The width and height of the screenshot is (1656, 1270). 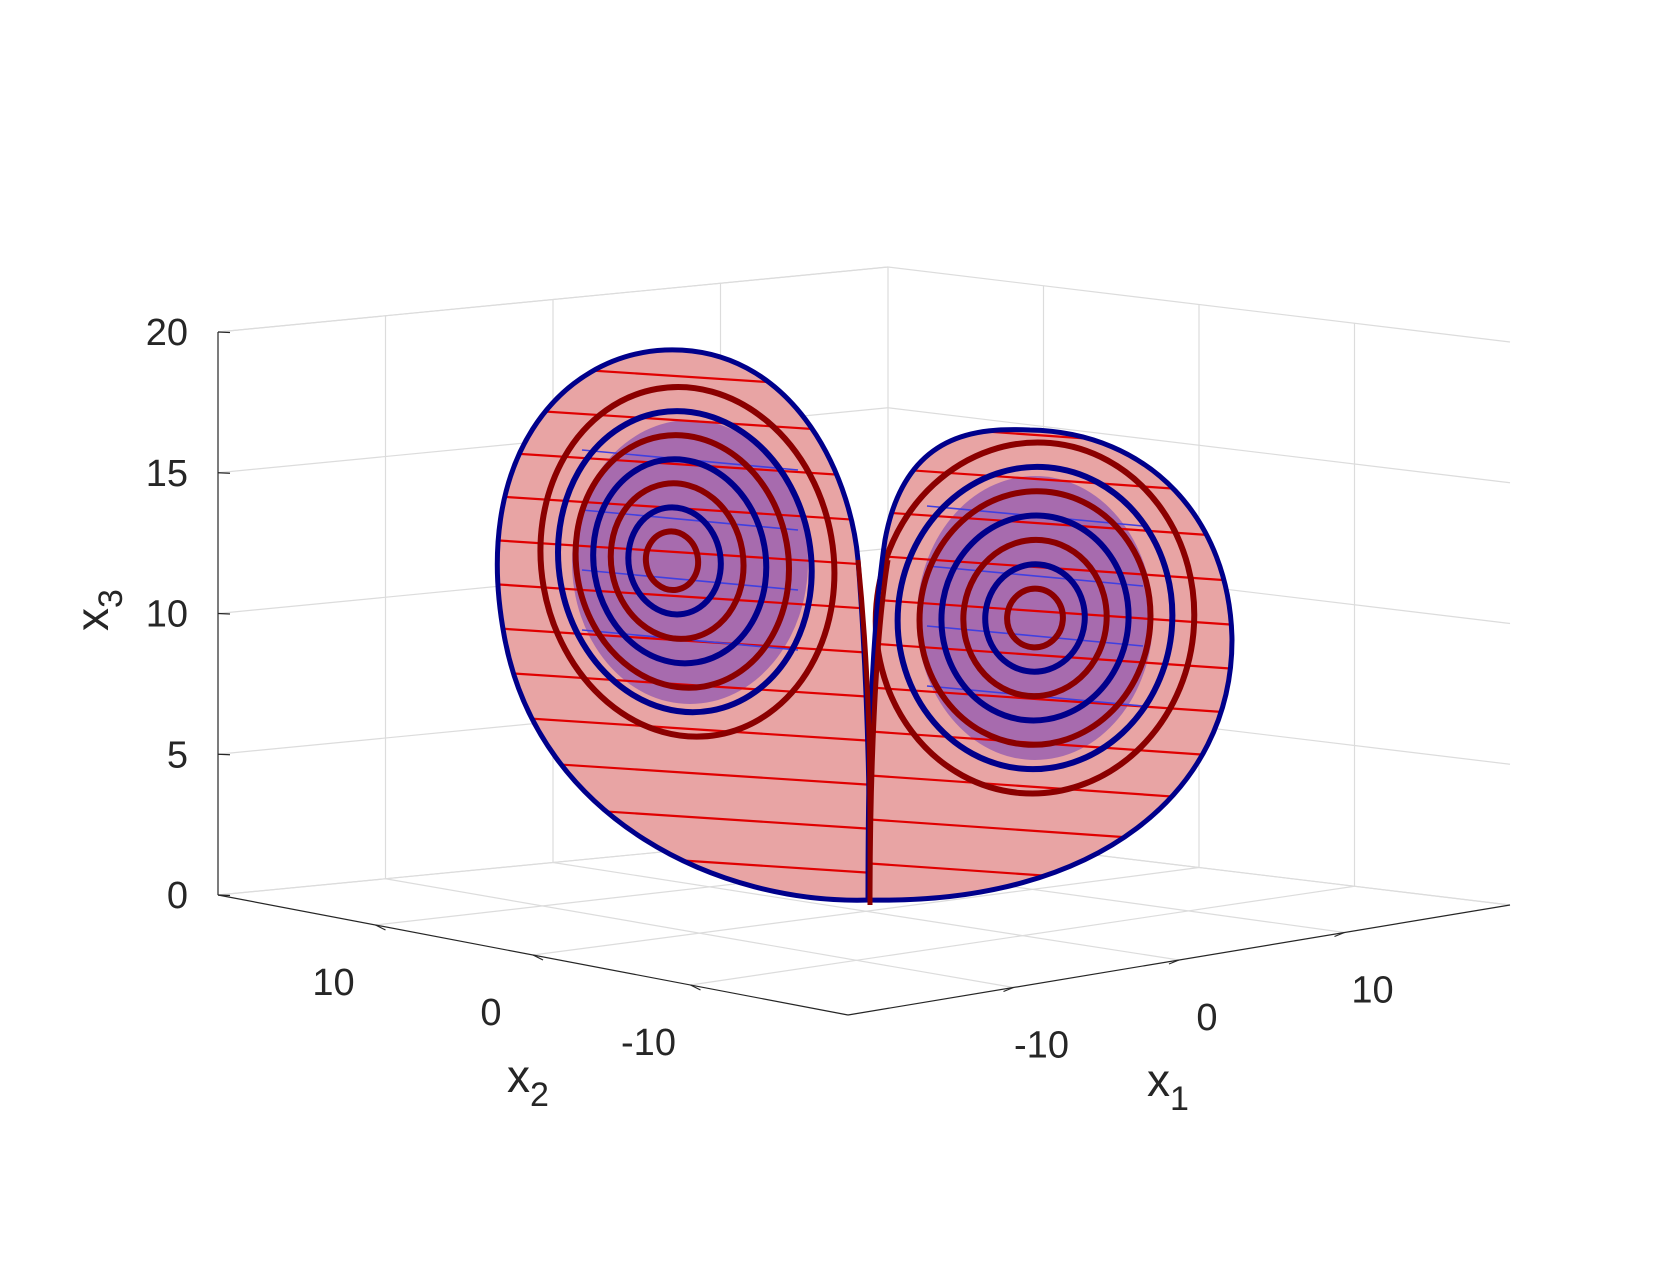 I want to click on x1-tick-label: -10, so click(x=1041, y=1046).